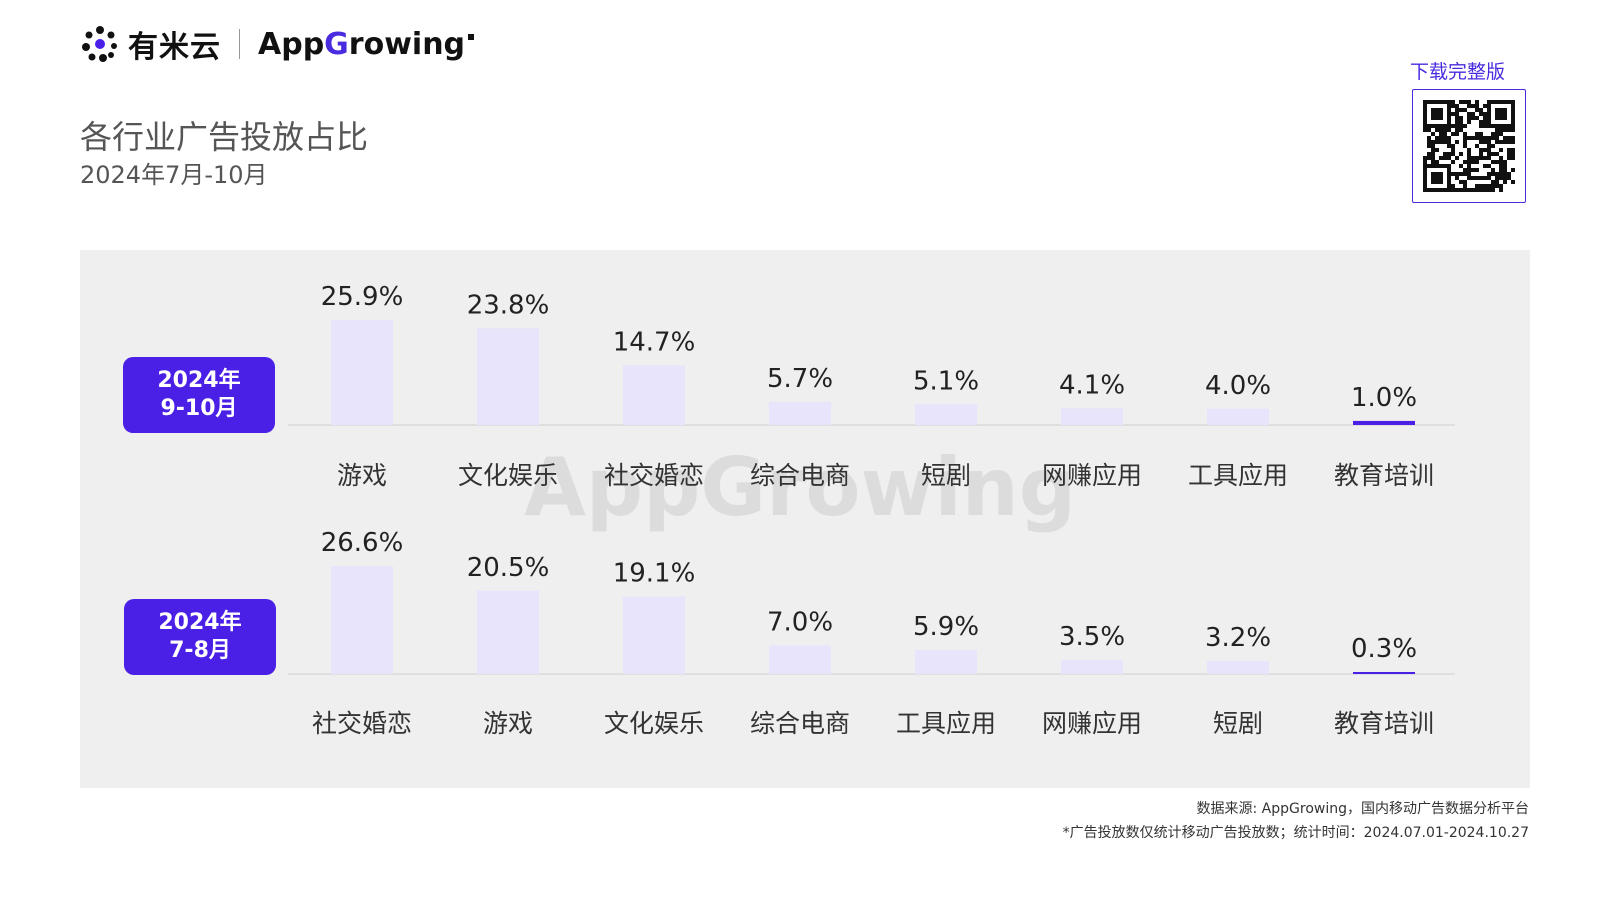 The image size is (1600, 900). What do you see at coordinates (471, 37) in the screenshot?
I see `brand-dot` at bounding box center [471, 37].